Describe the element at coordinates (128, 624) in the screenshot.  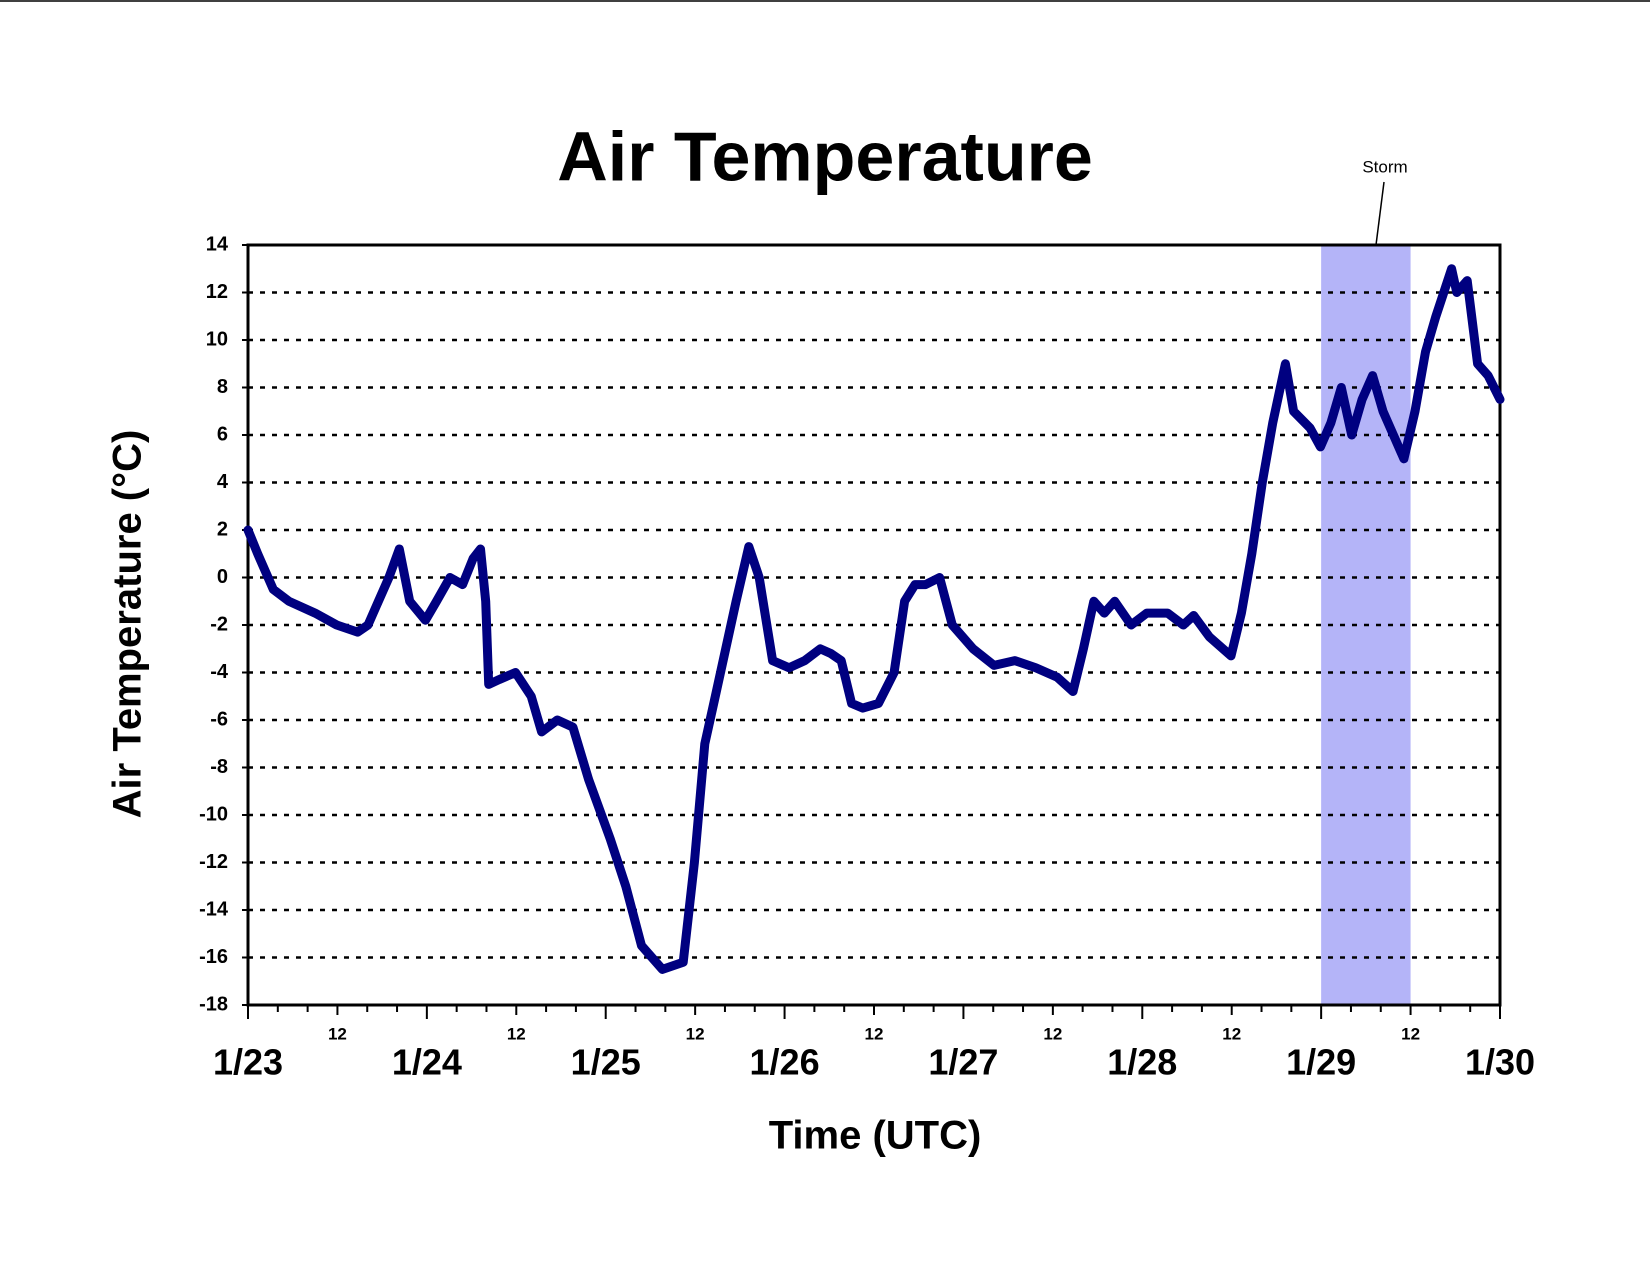
I see `y-axis-title: Air Temperature (°C)` at that location.